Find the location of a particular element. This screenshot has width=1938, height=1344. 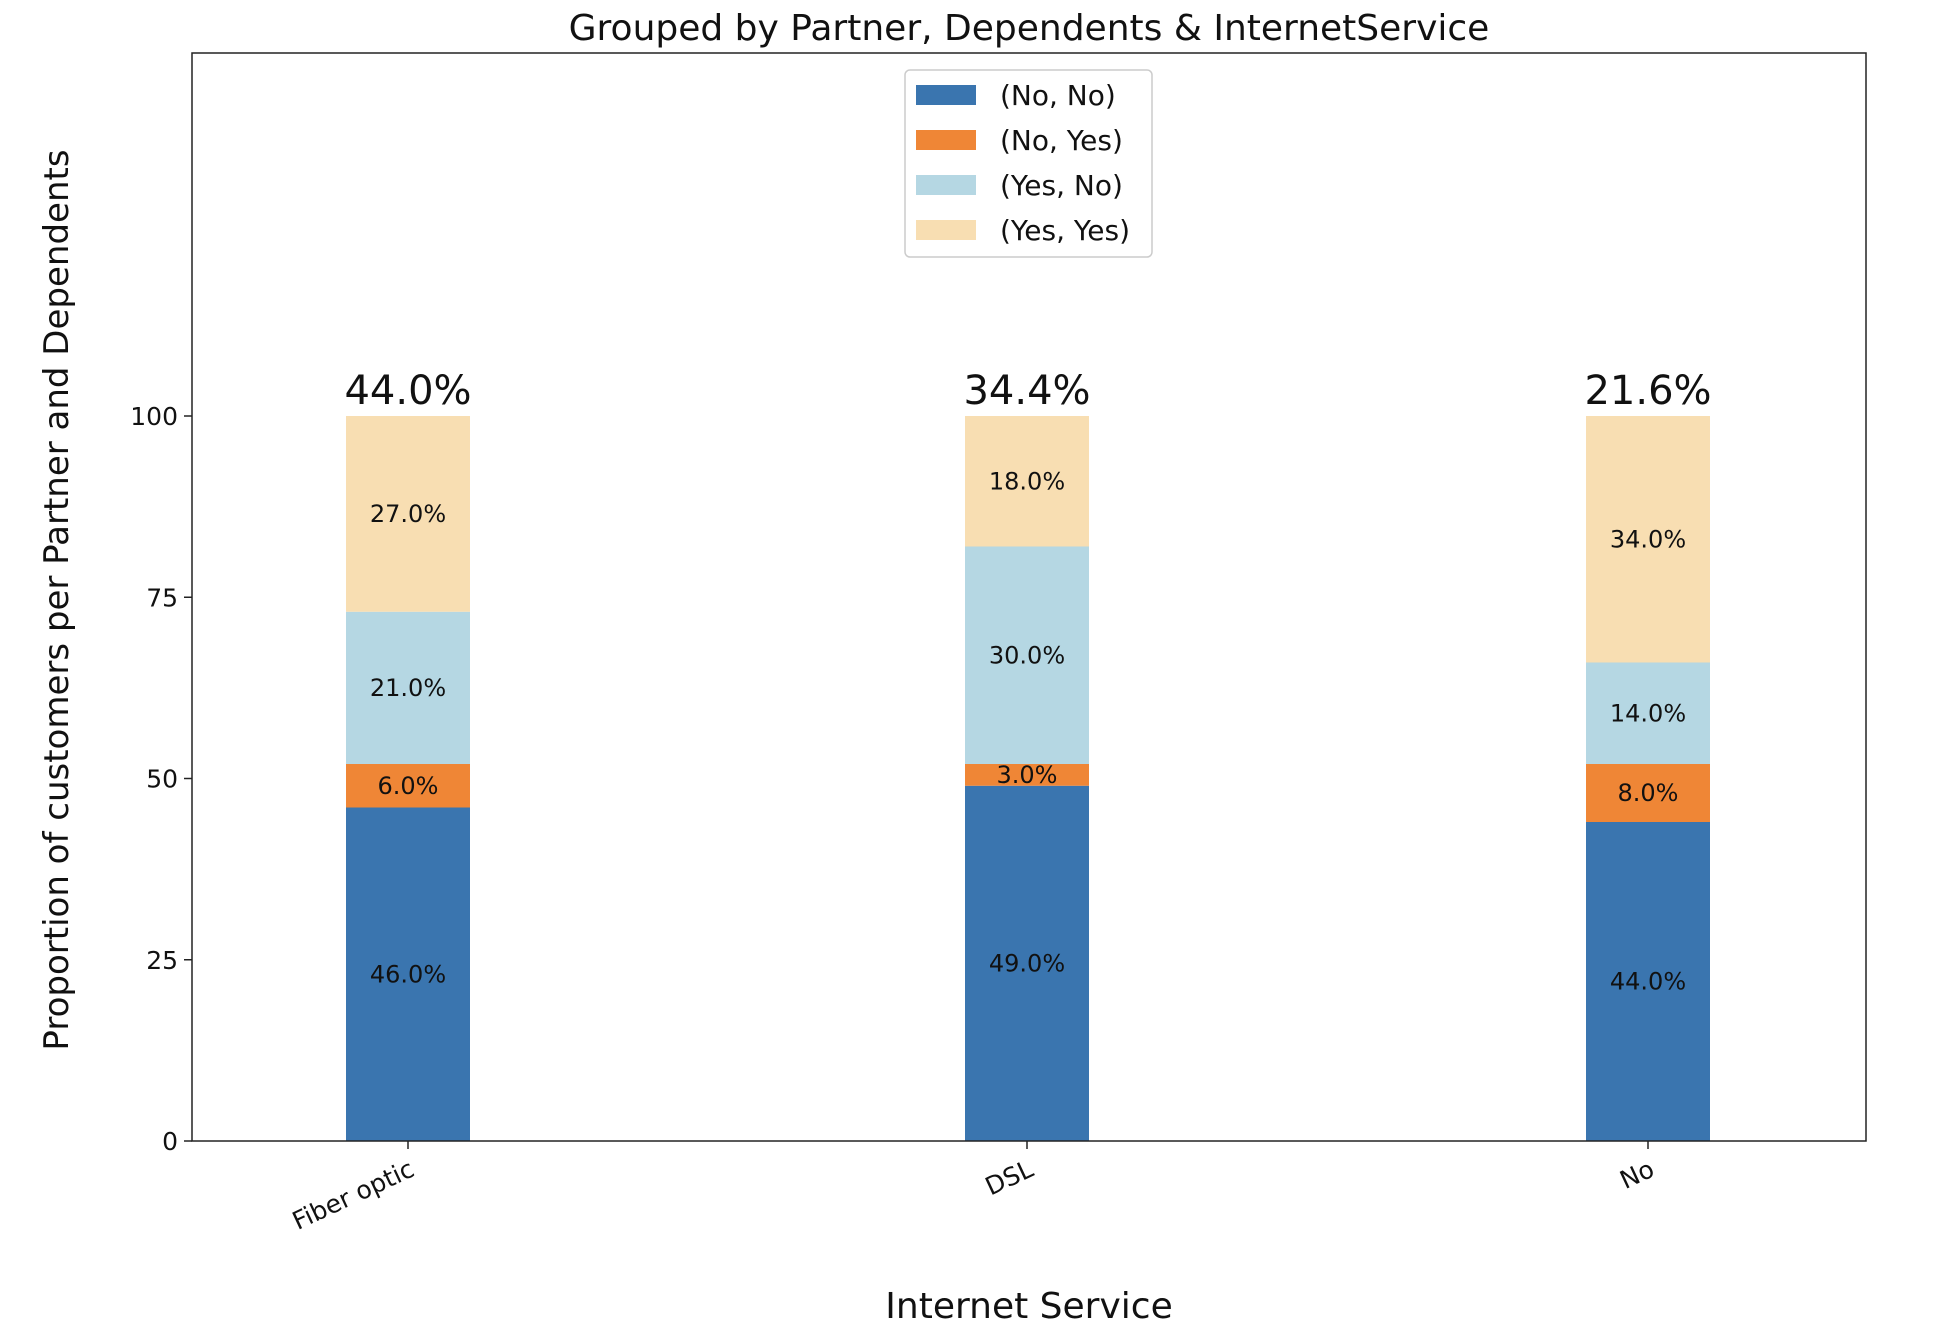

x-axis-label: Internet Service is located at coordinates (1028, 1306).